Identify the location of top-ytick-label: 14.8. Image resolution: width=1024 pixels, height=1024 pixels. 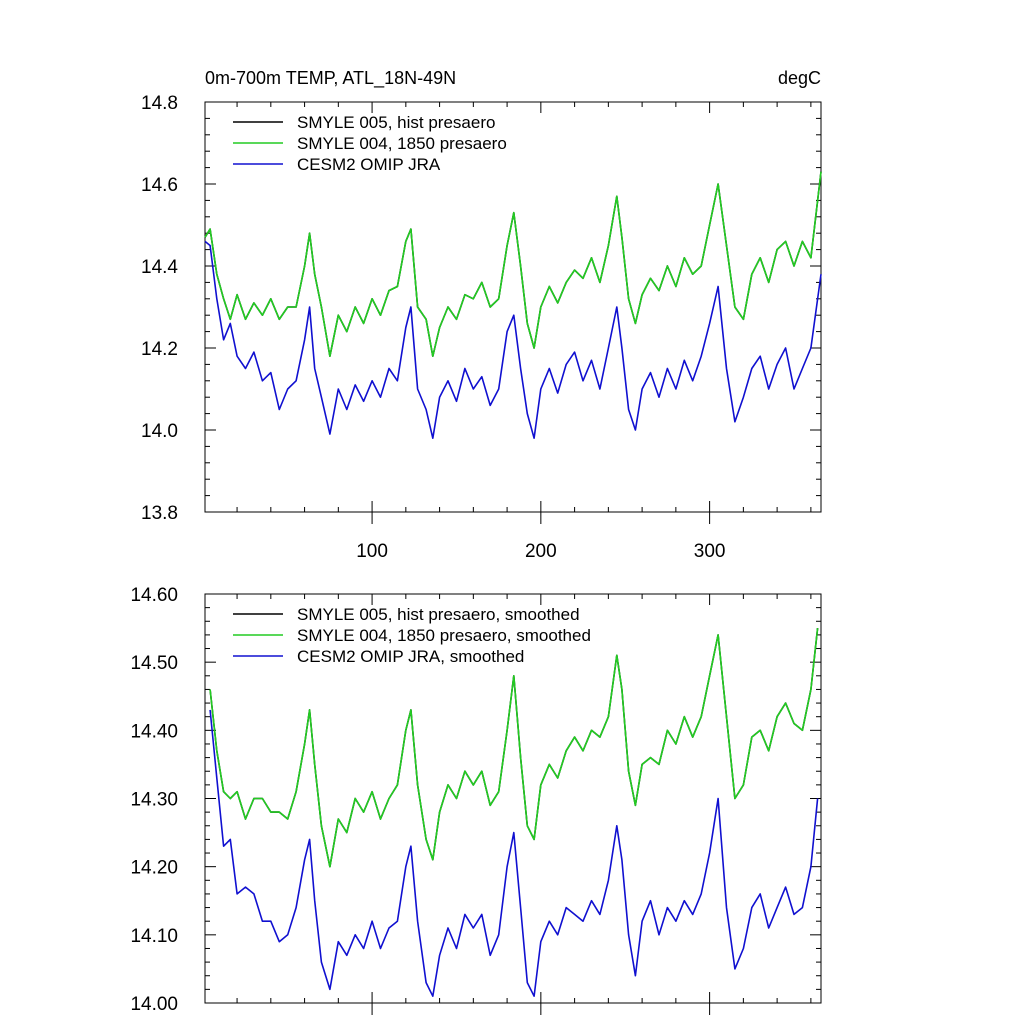
(159, 103).